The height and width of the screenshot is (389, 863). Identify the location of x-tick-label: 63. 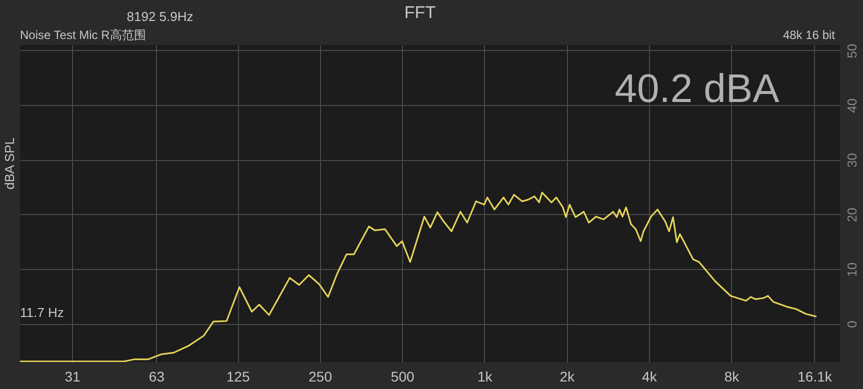
(156, 376).